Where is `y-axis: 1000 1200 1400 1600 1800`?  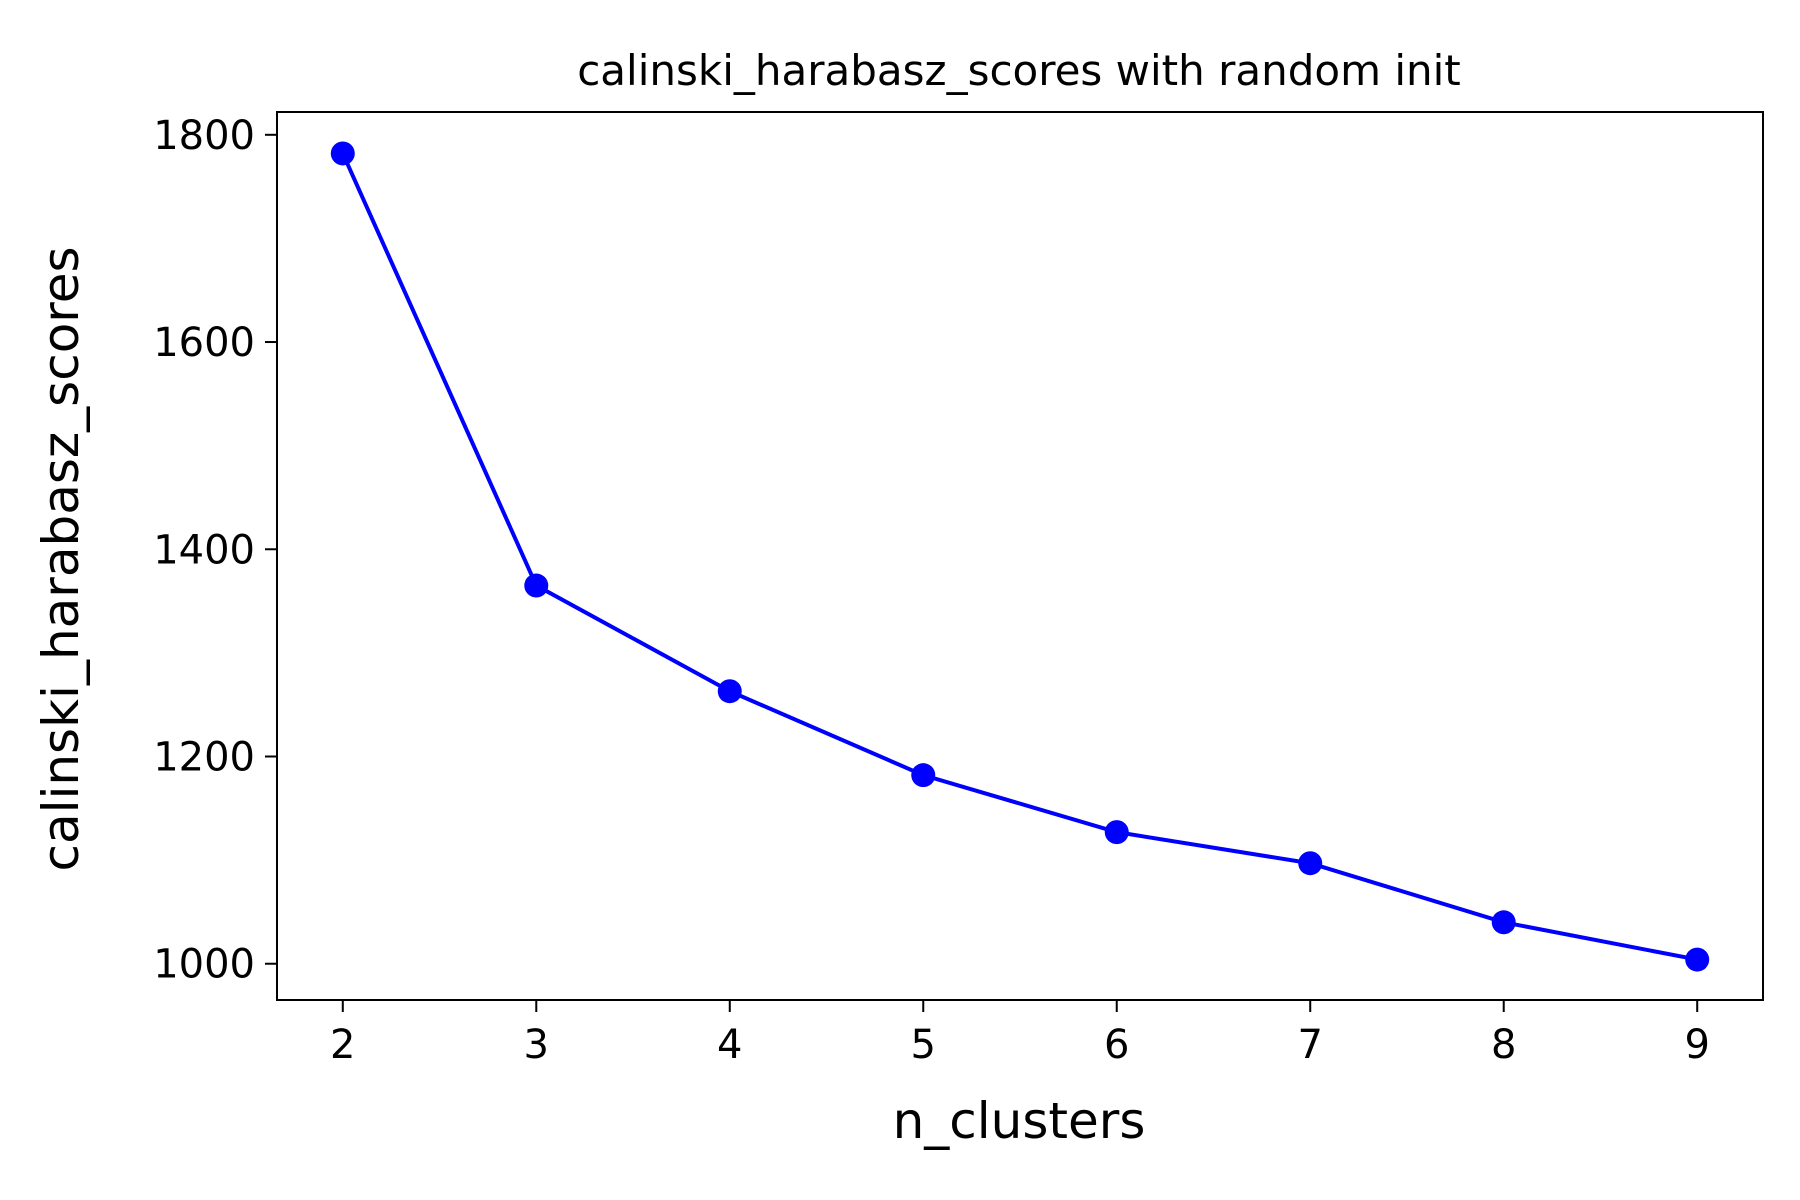
y-axis: 1000 1200 1400 1600 1800 is located at coordinates (215, 550).